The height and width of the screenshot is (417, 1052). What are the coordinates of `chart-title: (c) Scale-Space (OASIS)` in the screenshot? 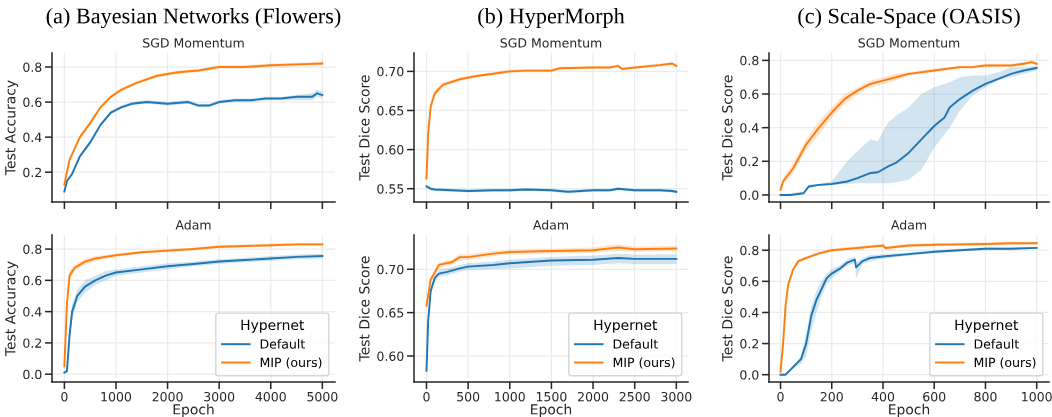 It's located at (909, 18).